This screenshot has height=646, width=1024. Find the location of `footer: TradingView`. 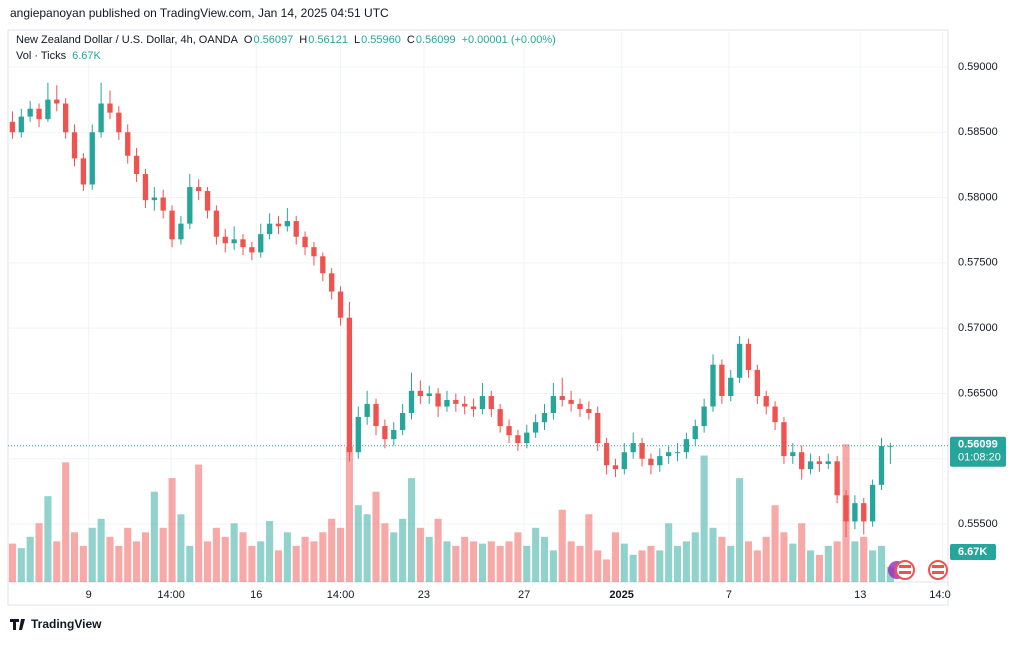

footer: TradingView is located at coordinates (56, 624).